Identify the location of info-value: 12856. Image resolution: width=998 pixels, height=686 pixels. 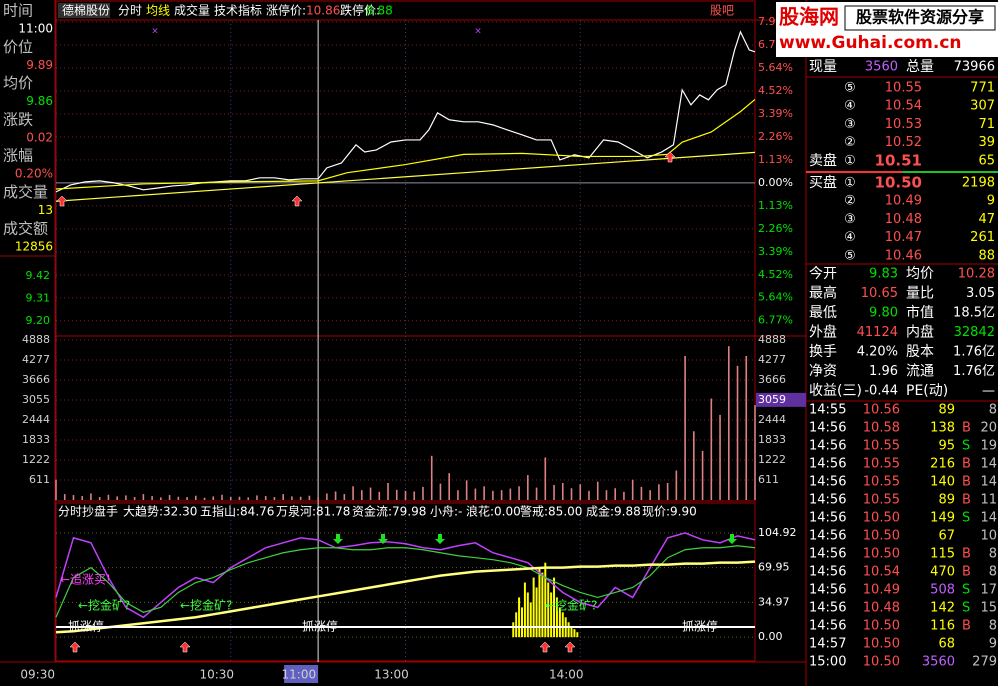
(34, 246).